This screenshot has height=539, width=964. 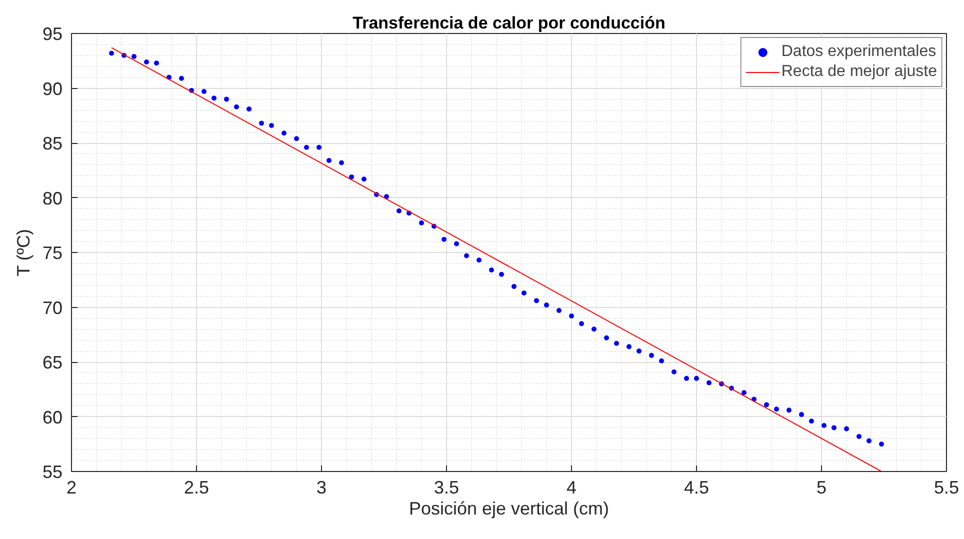 I want to click on x-tick-label: 2.5, so click(x=197, y=488).